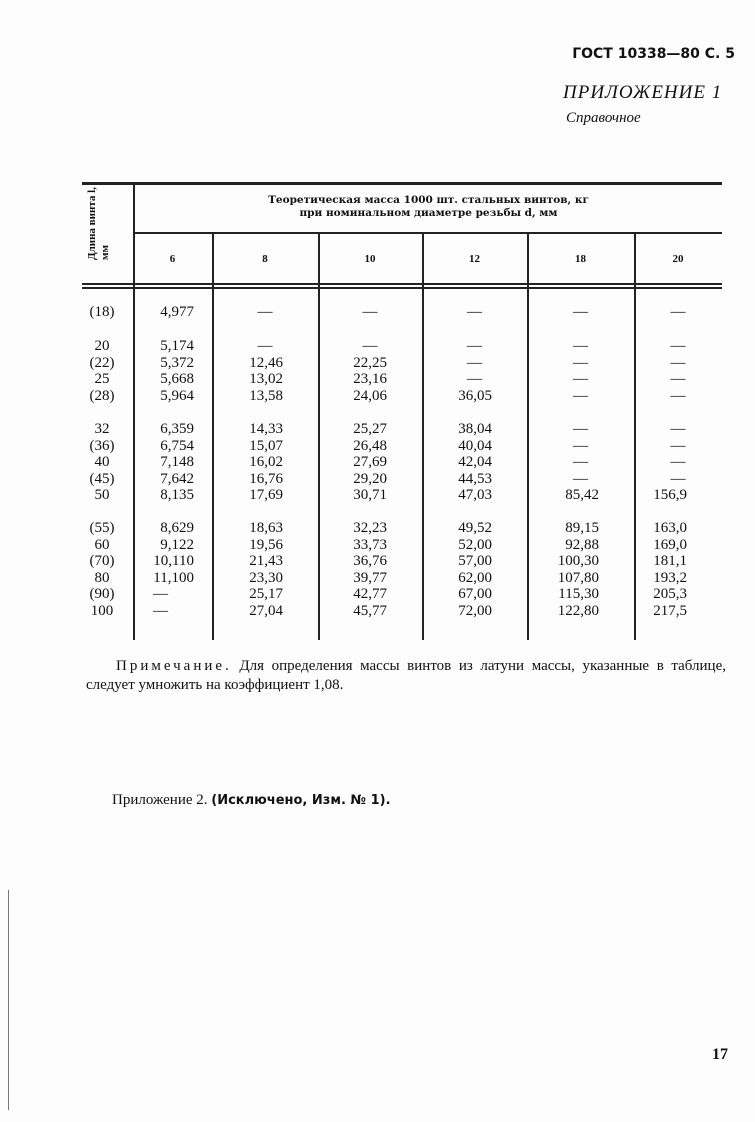 This screenshot has width=755, height=1122. I want to click on standard-number: ГОСТ 10338—80 С. 5, so click(653, 54).